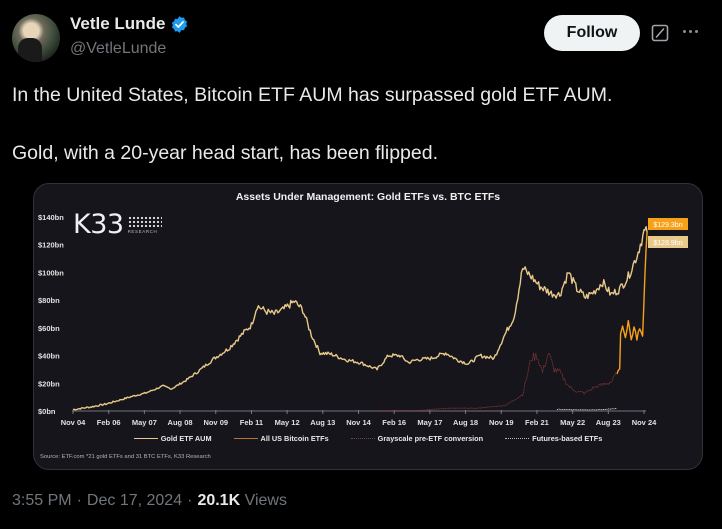  What do you see at coordinates (358, 422) in the screenshot?
I see `x-tick-label: Nov 14` at bounding box center [358, 422].